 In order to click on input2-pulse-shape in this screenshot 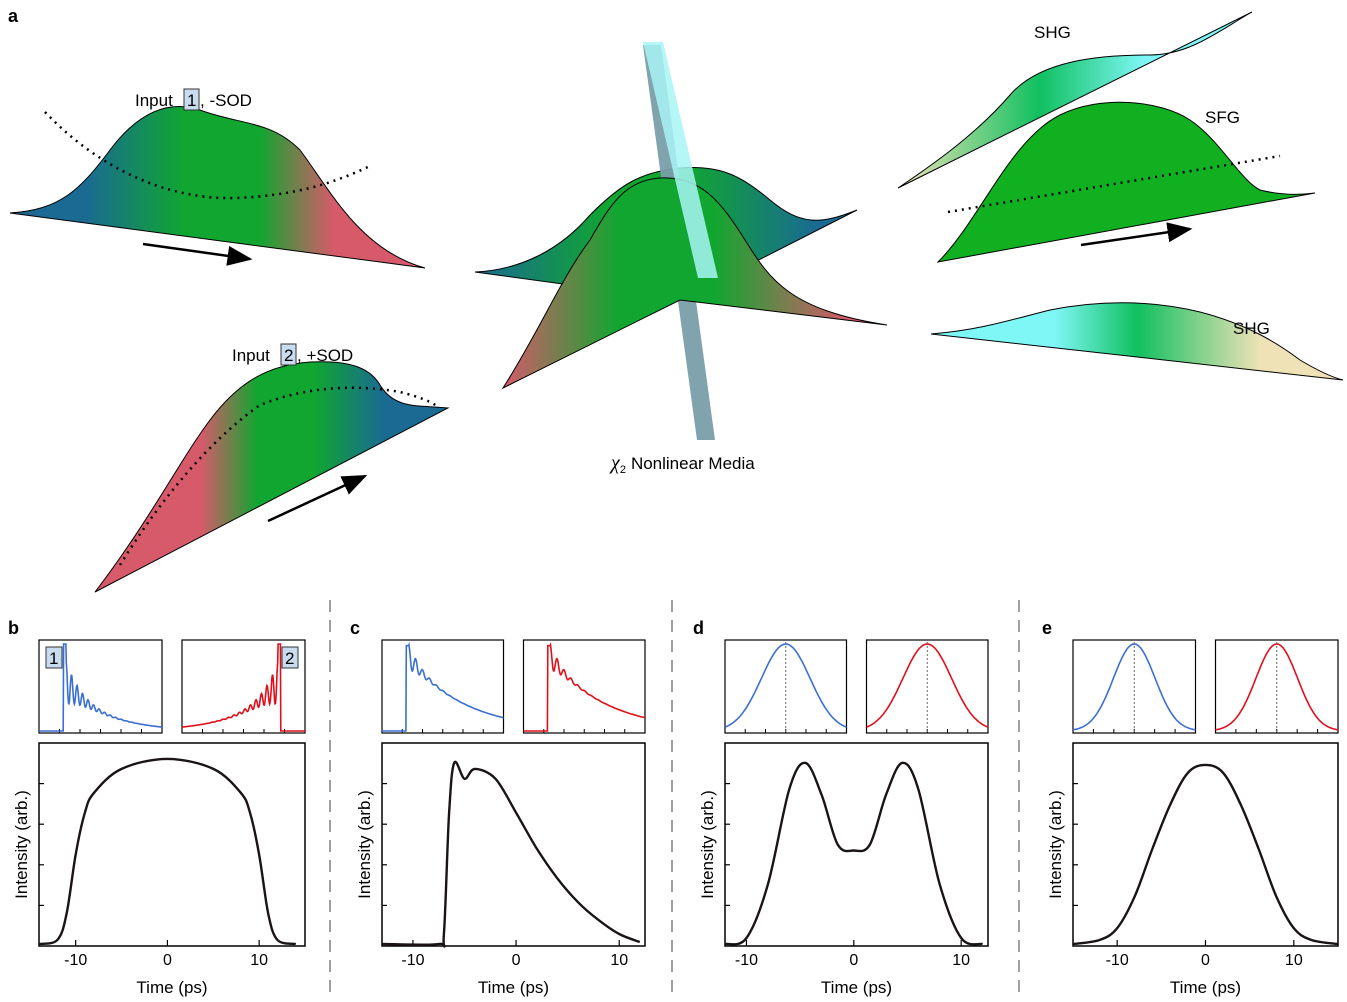, I will do `click(272, 477)`.